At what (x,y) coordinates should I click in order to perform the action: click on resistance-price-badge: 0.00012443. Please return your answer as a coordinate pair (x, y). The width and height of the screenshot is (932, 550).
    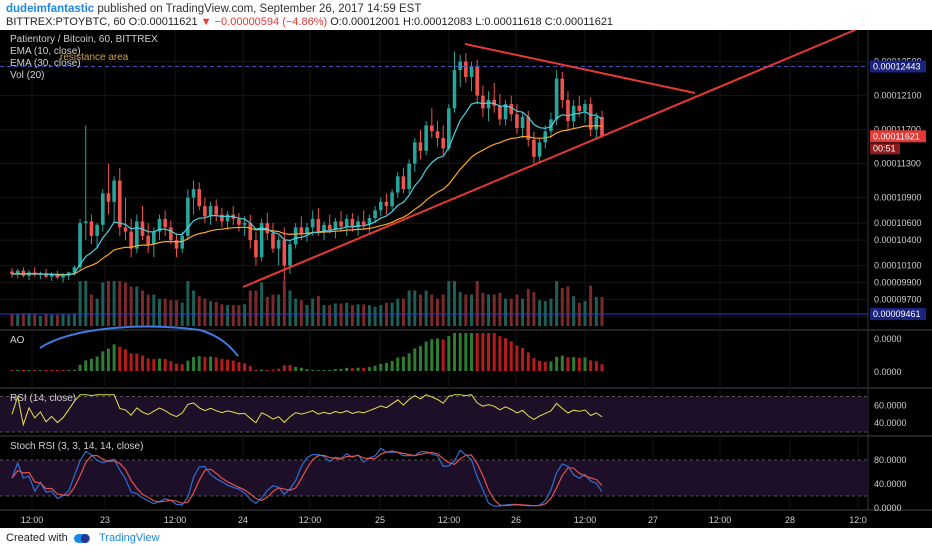
    Looking at the image, I should click on (897, 66).